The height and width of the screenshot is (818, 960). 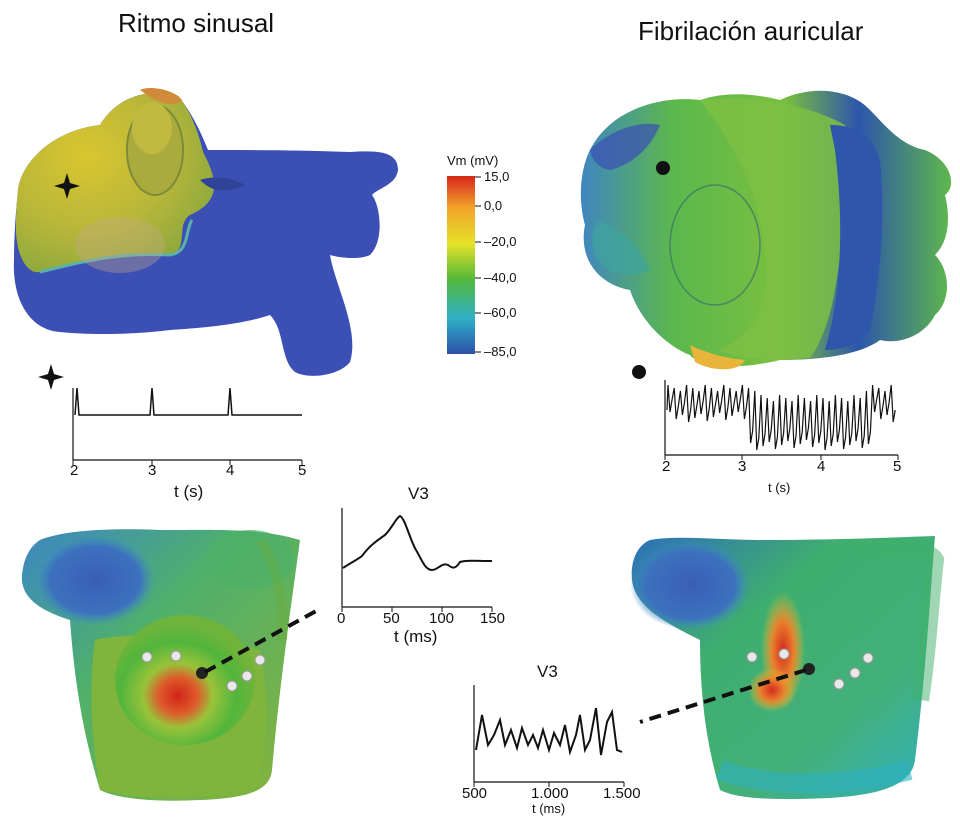 What do you see at coordinates (205, 232) in the screenshot?
I see `atria-model-sinus` at bounding box center [205, 232].